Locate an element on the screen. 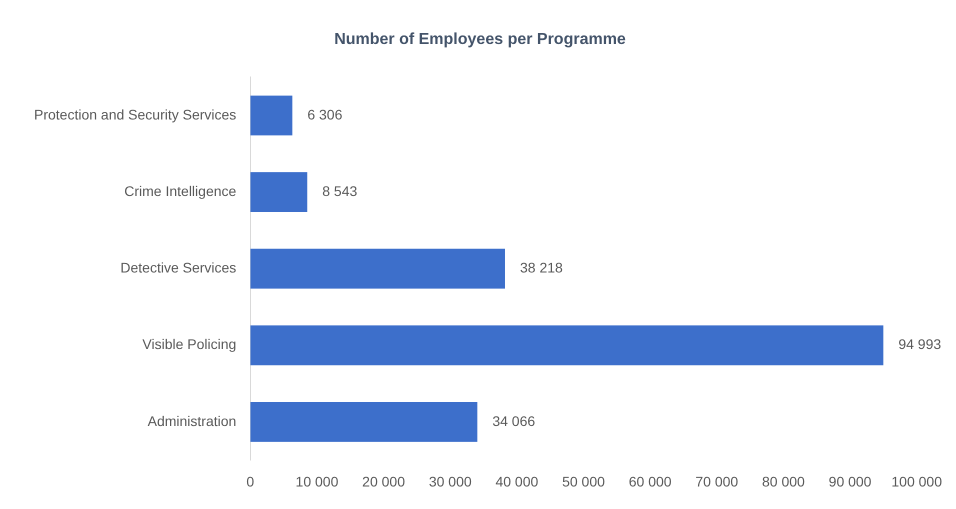 The height and width of the screenshot is (509, 956). y-tick-label: Detective Services is located at coordinates (178, 268).